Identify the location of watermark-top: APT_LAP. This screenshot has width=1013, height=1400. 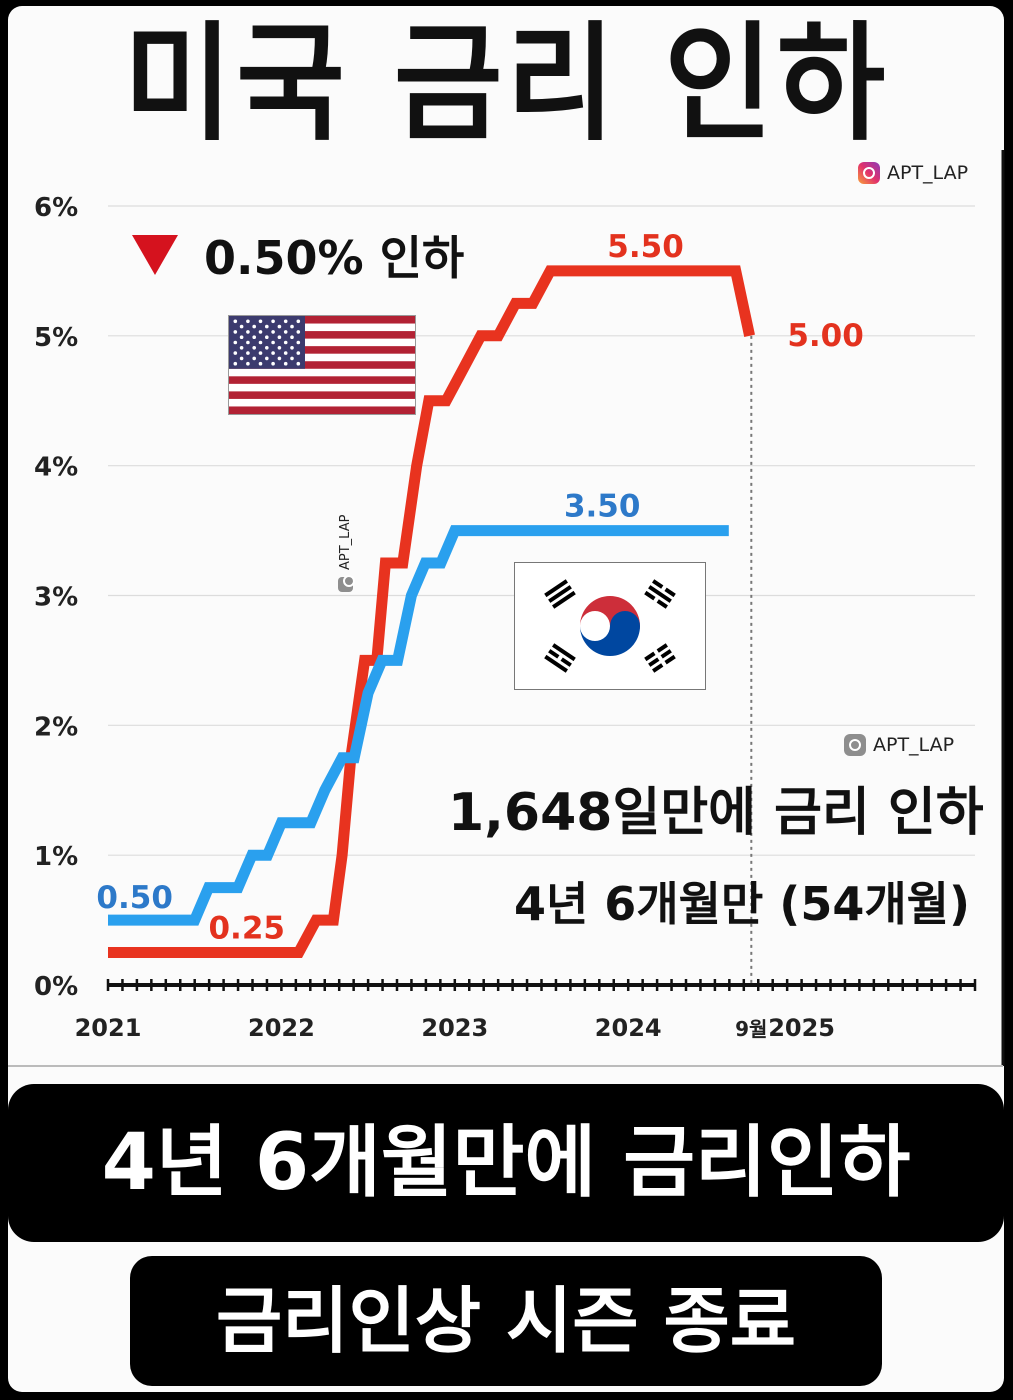
(913, 173).